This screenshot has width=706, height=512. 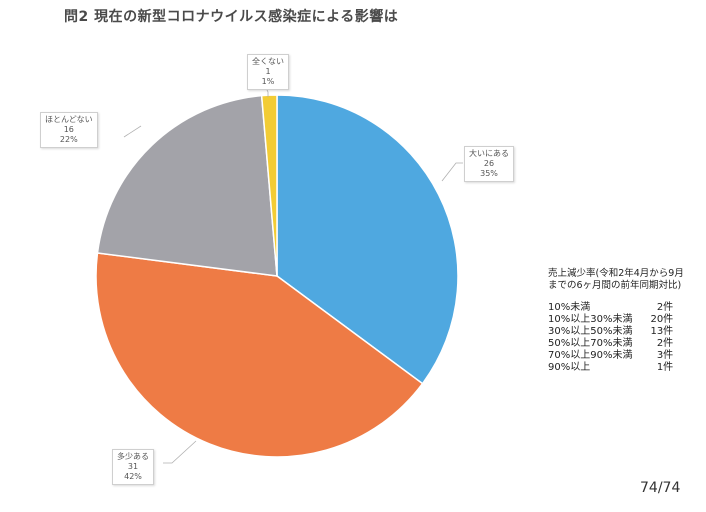 What do you see at coordinates (662, 331) in the screenshot?
I see `range-count: 13件` at bounding box center [662, 331].